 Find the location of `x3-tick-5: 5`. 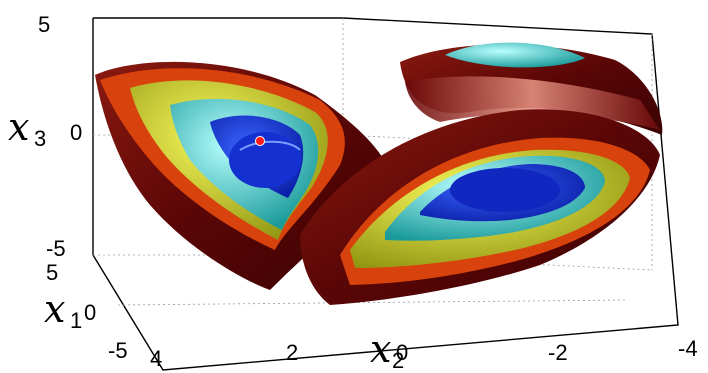

x3-tick-5: 5 is located at coordinates (44, 24).